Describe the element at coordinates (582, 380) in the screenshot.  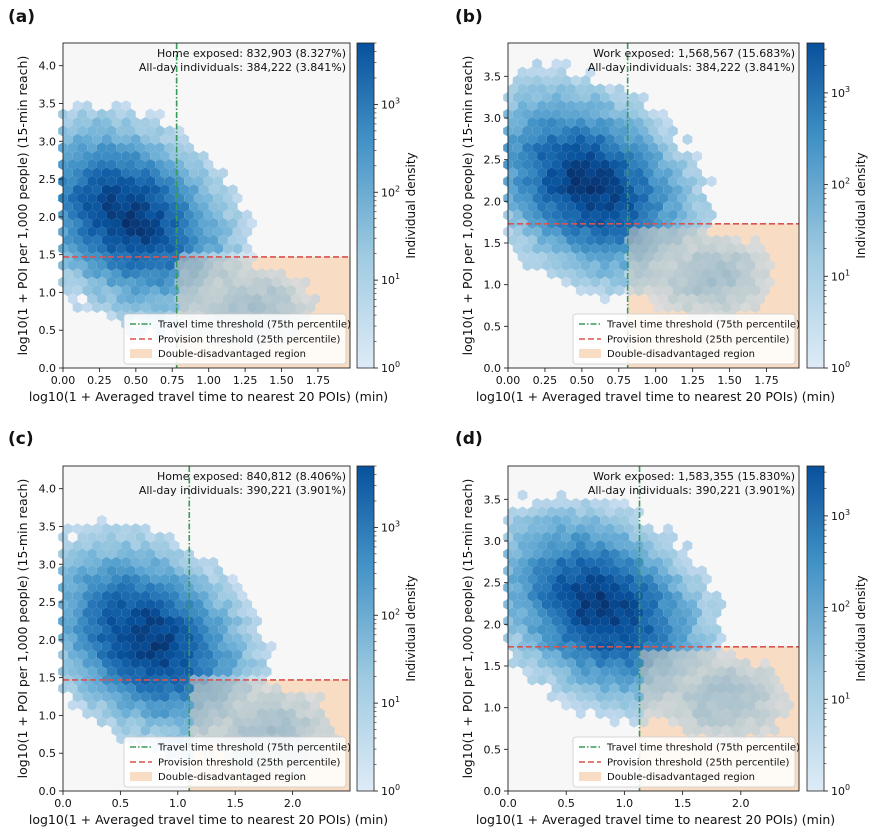
I see `x-tick-label: 0.50` at that location.